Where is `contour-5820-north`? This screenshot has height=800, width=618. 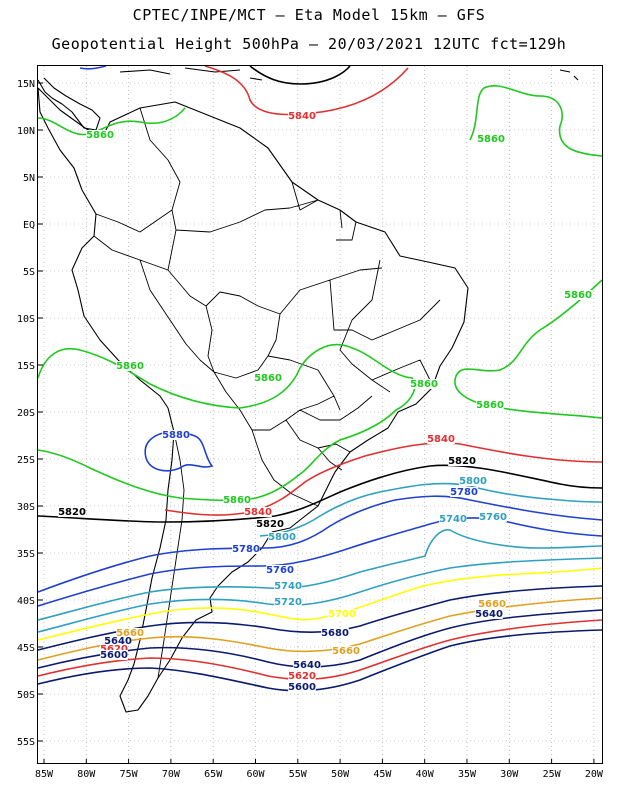
contour-5820-north is located at coordinates (300, 75).